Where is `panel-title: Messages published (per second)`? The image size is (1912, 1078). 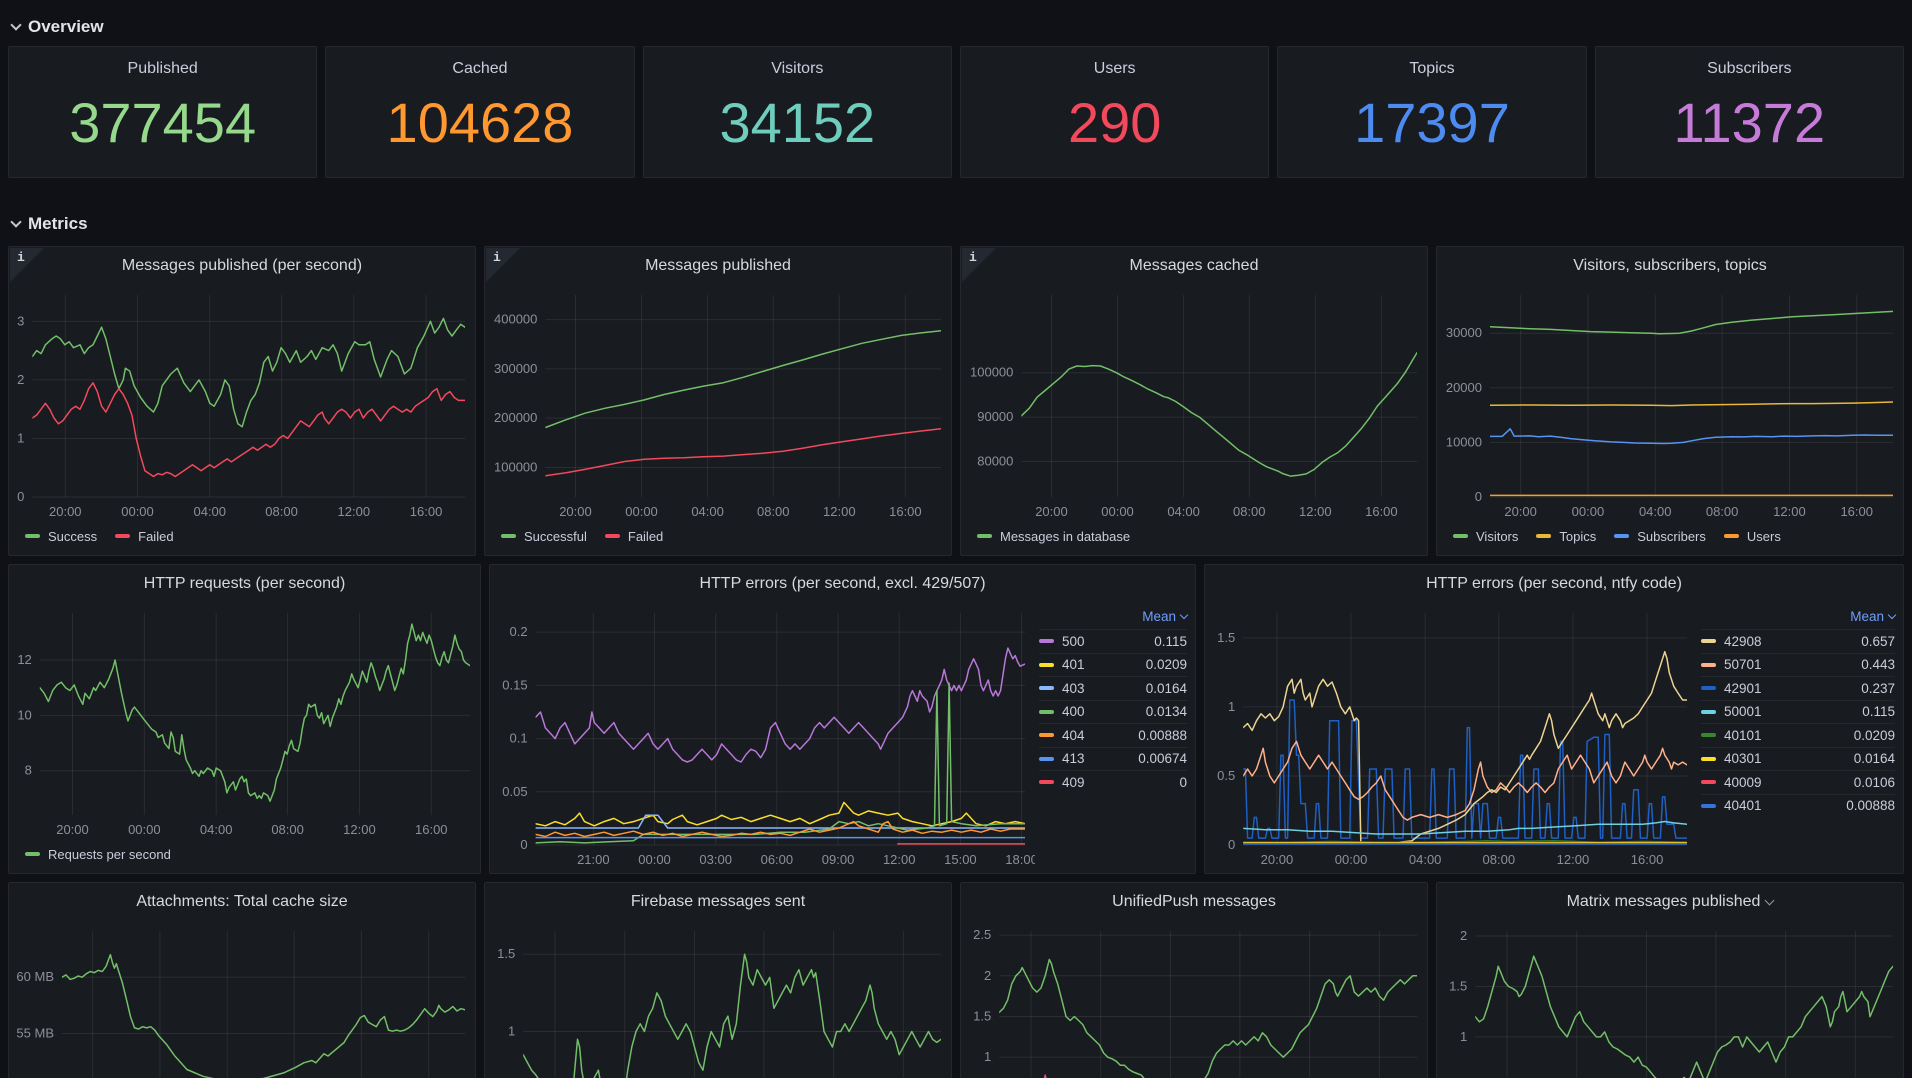
panel-title: Messages published (per second) is located at coordinates (242, 266).